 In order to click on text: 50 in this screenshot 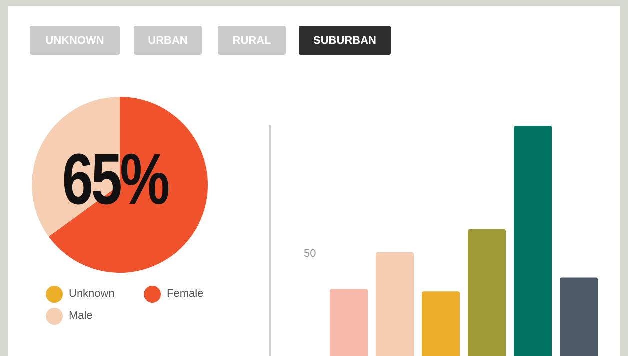, I will do `click(310, 254)`.